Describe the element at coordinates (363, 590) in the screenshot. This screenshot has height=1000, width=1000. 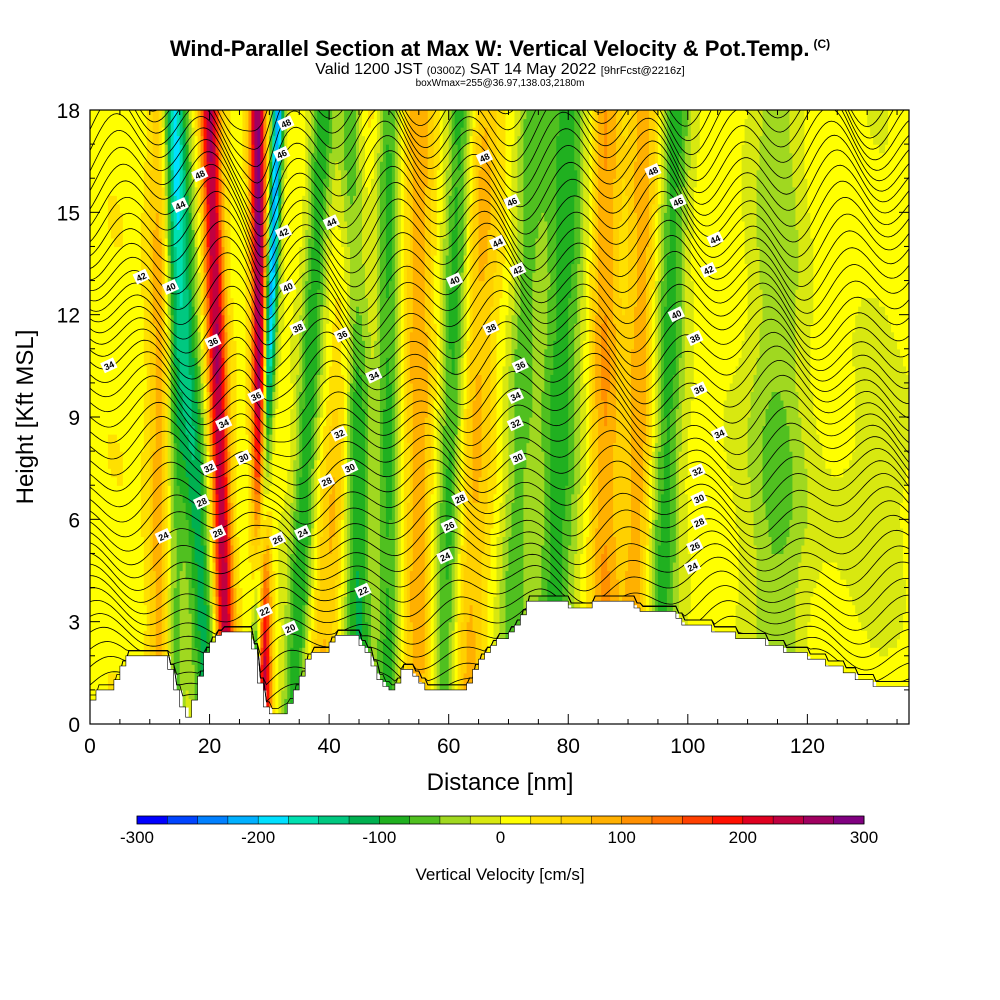
I see `isentrope-label: 22` at that location.